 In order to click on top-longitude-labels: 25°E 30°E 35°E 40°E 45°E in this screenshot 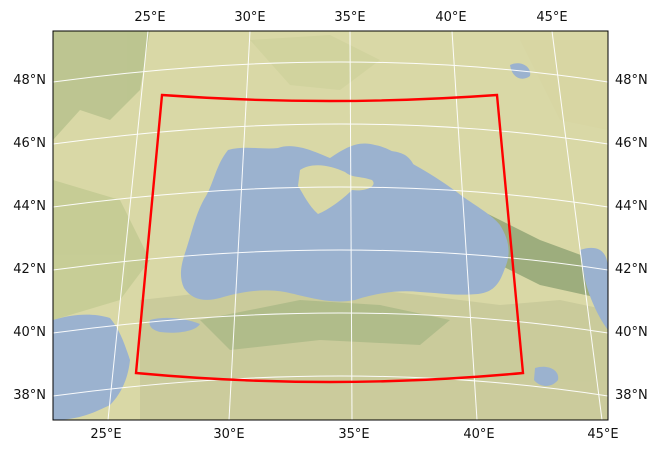, I will do `click(350, 17)`.